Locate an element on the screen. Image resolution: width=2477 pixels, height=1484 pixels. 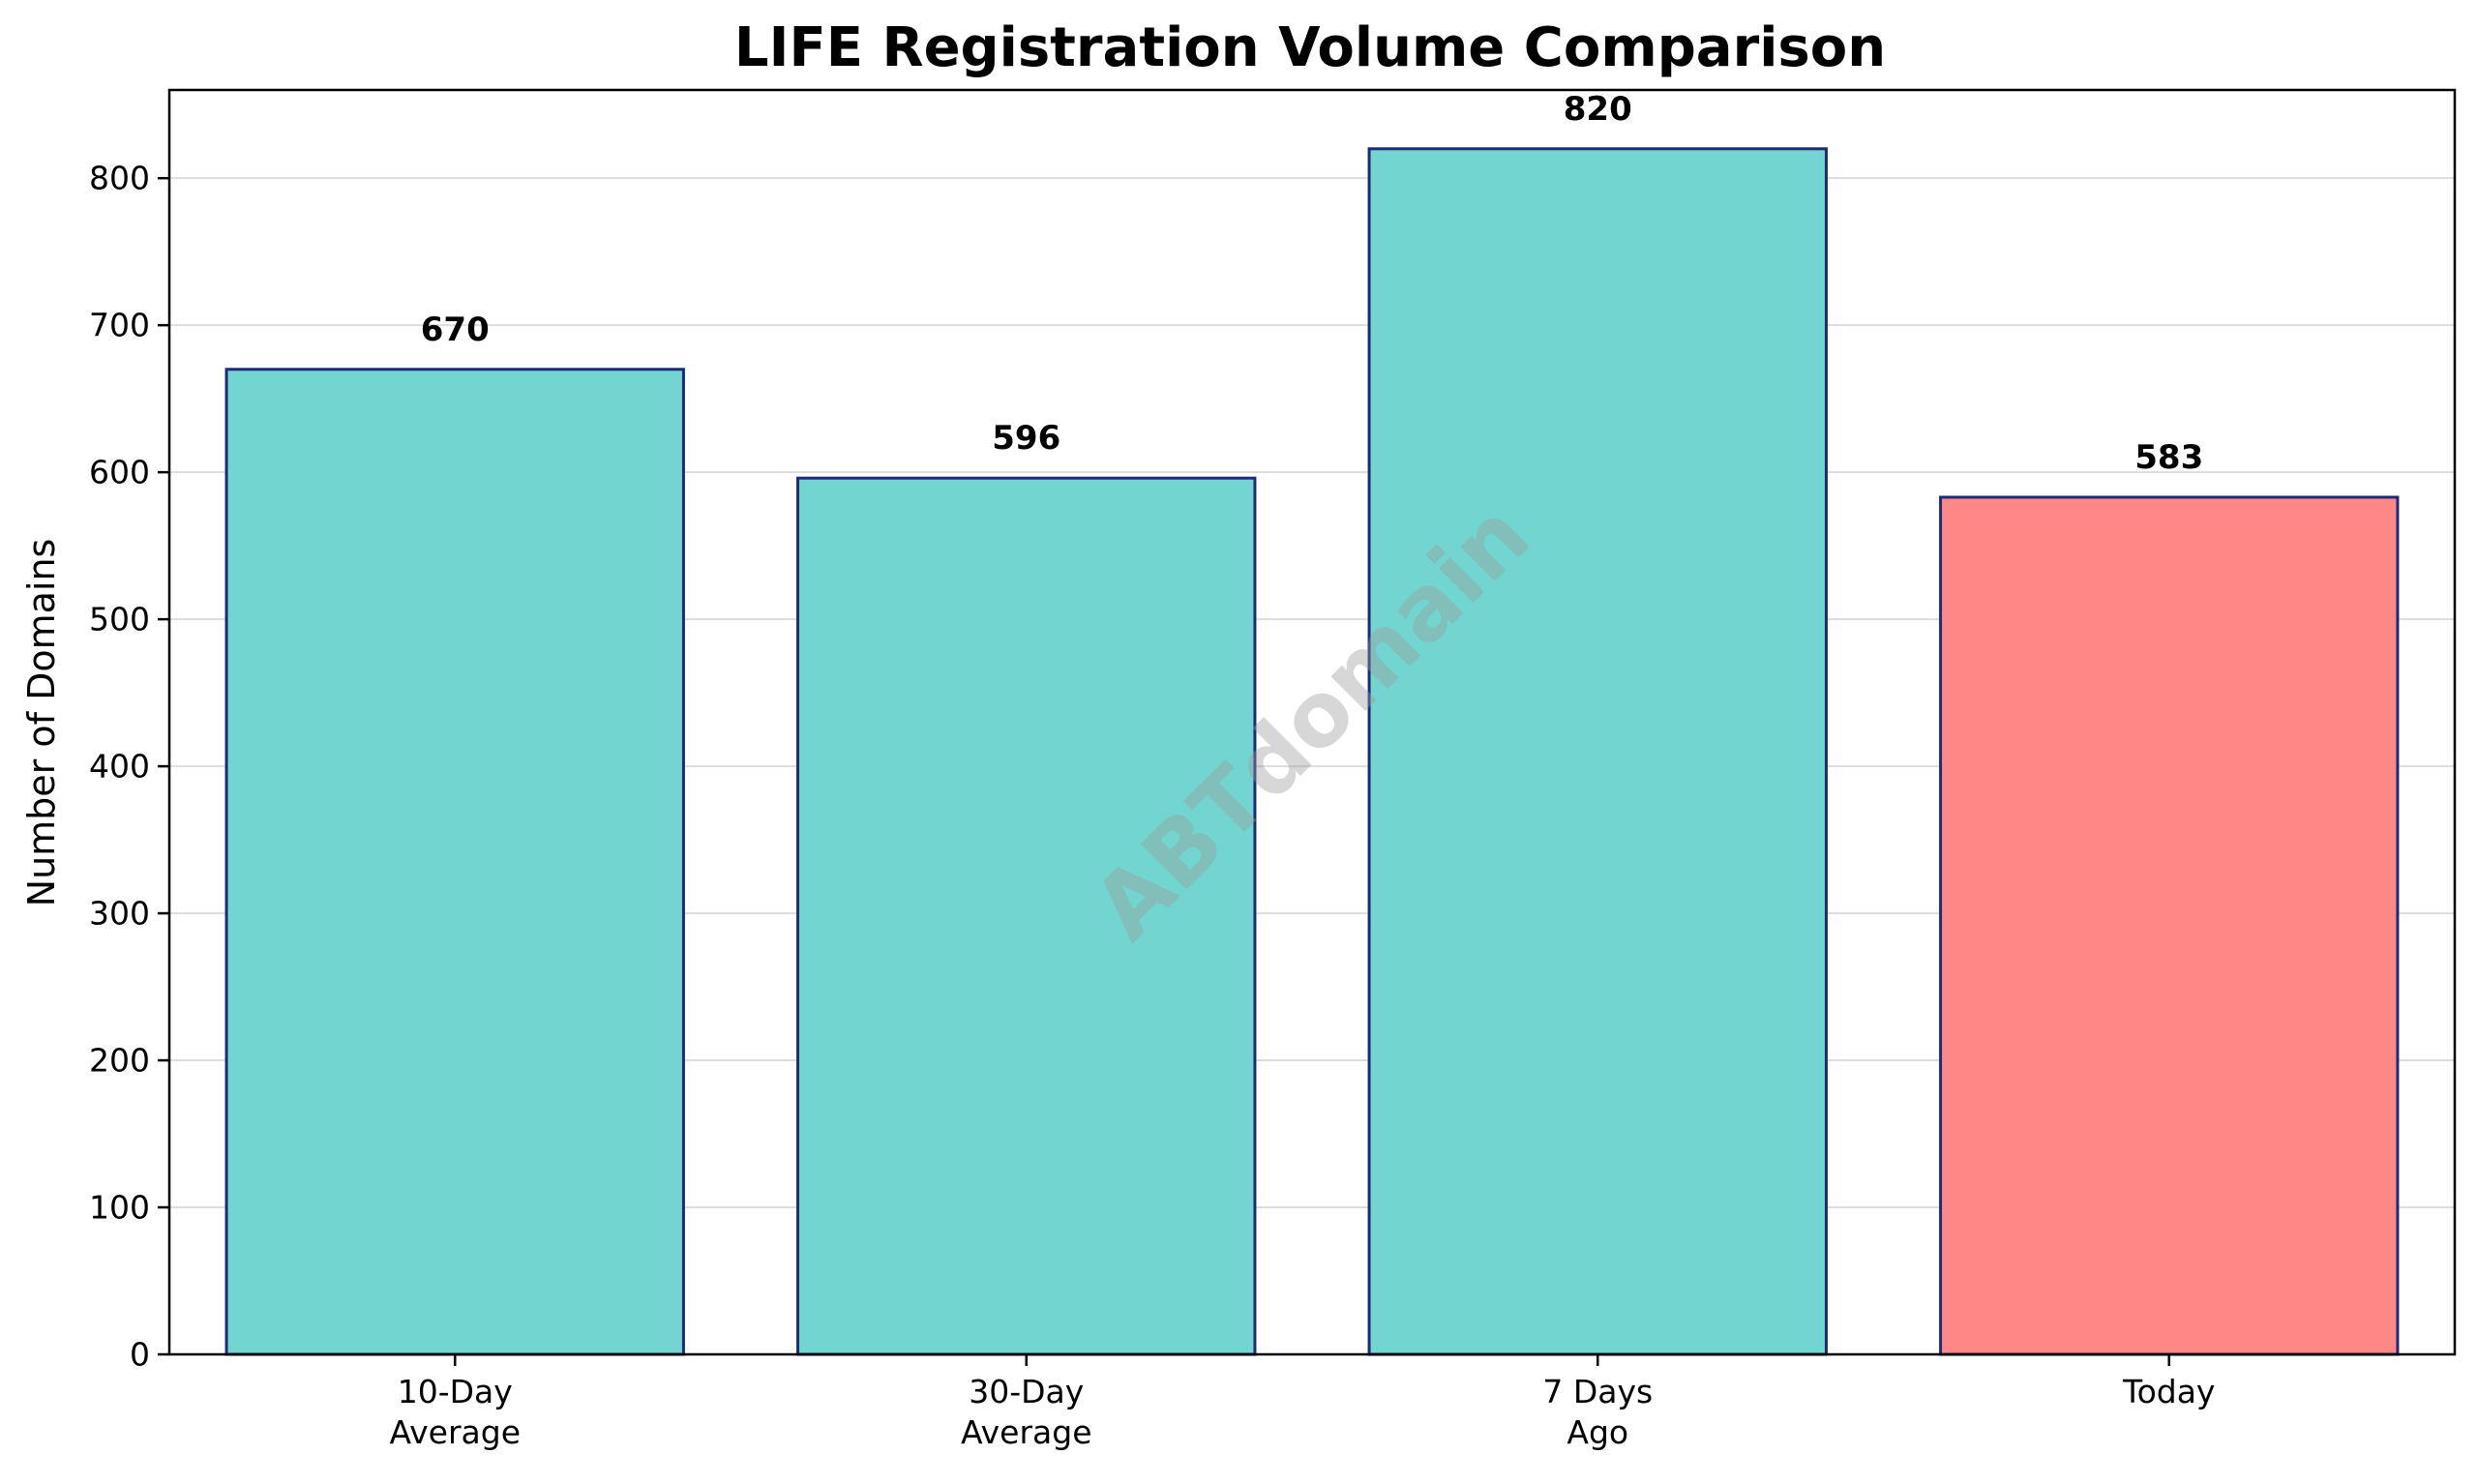
y-tick-label: 100 is located at coordinates (119, 1208).